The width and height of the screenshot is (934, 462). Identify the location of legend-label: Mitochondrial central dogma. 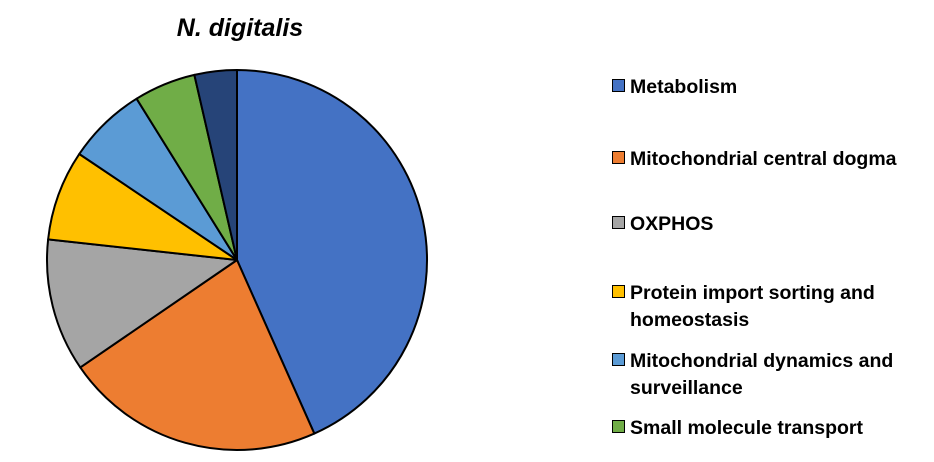
(763, 159).